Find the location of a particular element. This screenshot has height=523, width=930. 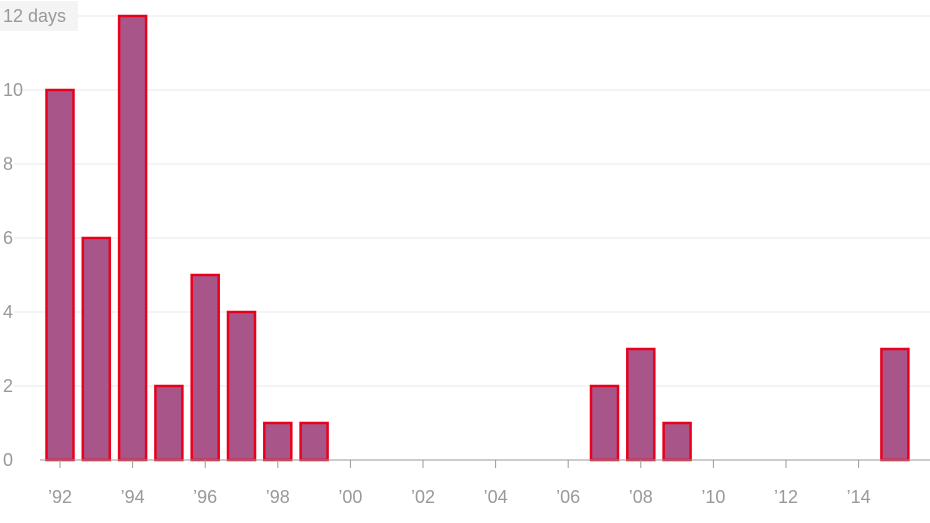

y-tick-label: 0 is located at coordinates (8, 460).